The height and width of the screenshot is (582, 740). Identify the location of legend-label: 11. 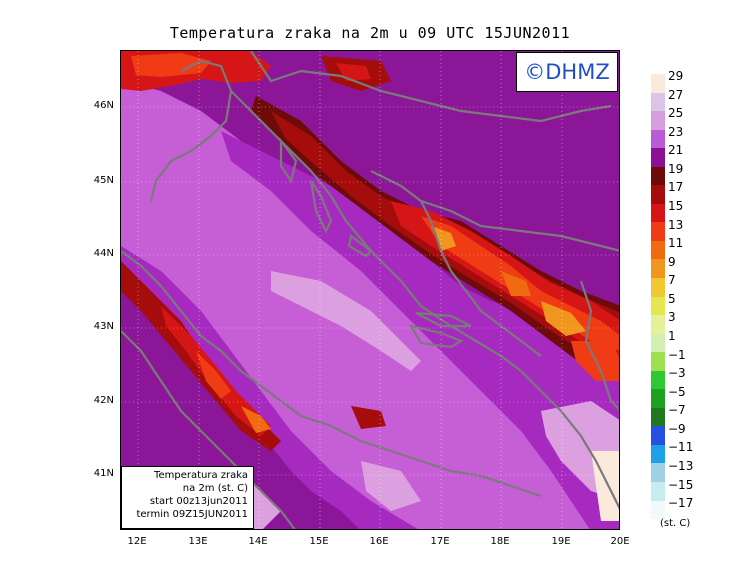
(676, 243).